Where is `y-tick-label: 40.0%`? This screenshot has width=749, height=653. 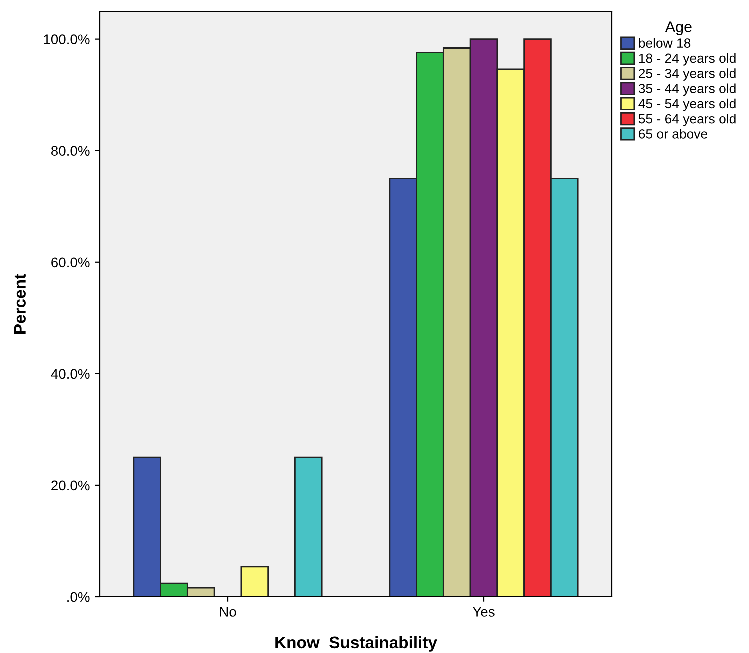
y-tick-label: 40.0% is located at coordinates (70, 374).